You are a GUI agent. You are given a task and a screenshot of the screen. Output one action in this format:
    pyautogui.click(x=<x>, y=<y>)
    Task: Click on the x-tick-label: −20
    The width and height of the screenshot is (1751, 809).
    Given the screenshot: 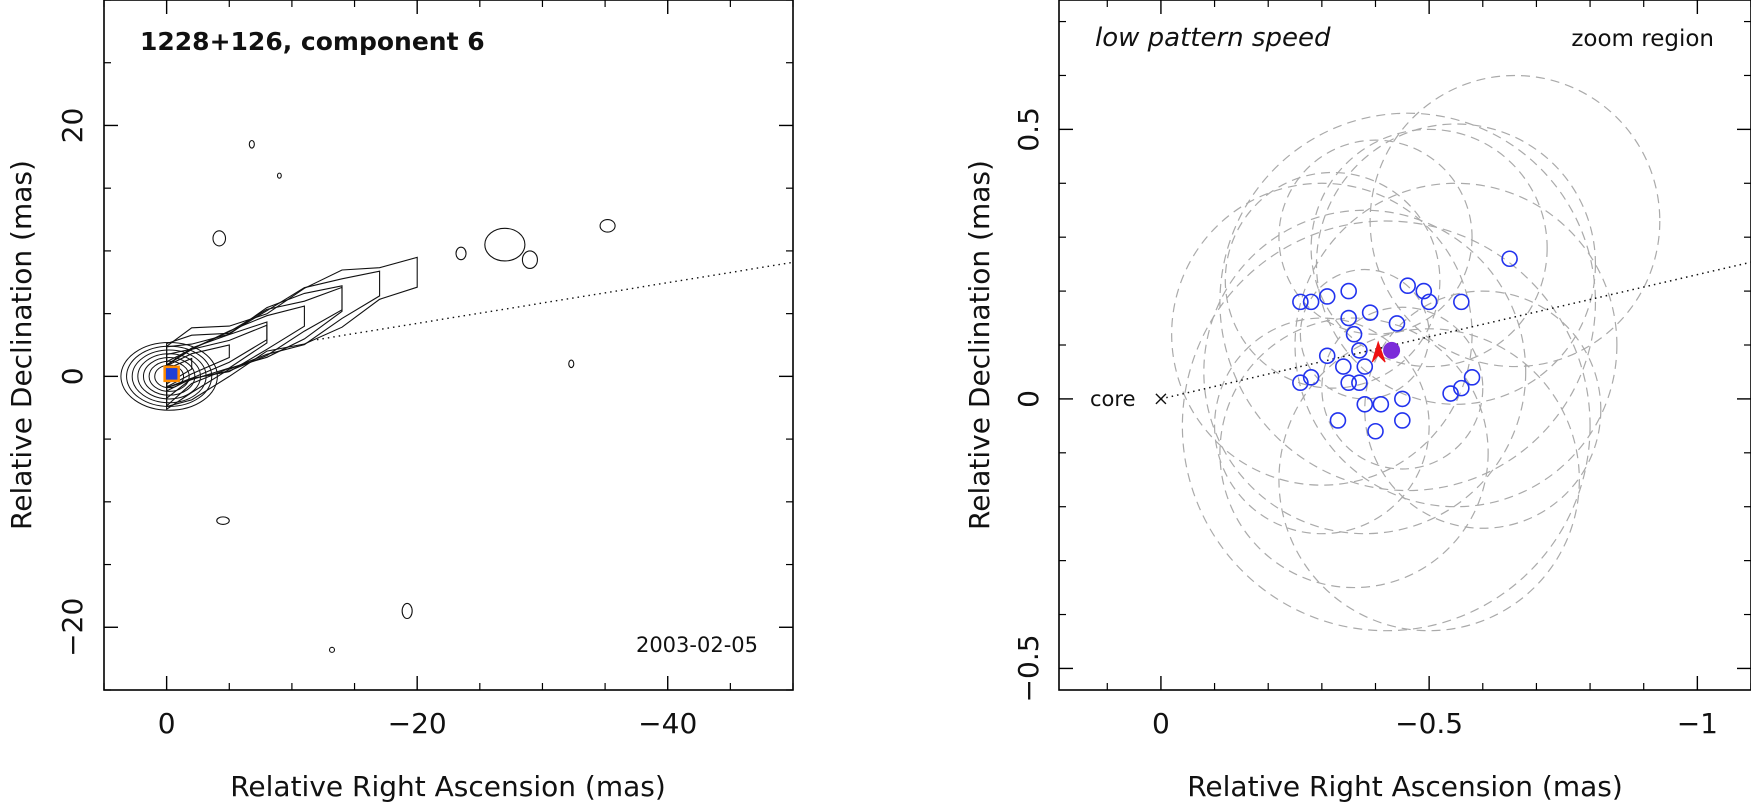 What is the action you would take?
    pyautogui.click(x=417, y=723)
    